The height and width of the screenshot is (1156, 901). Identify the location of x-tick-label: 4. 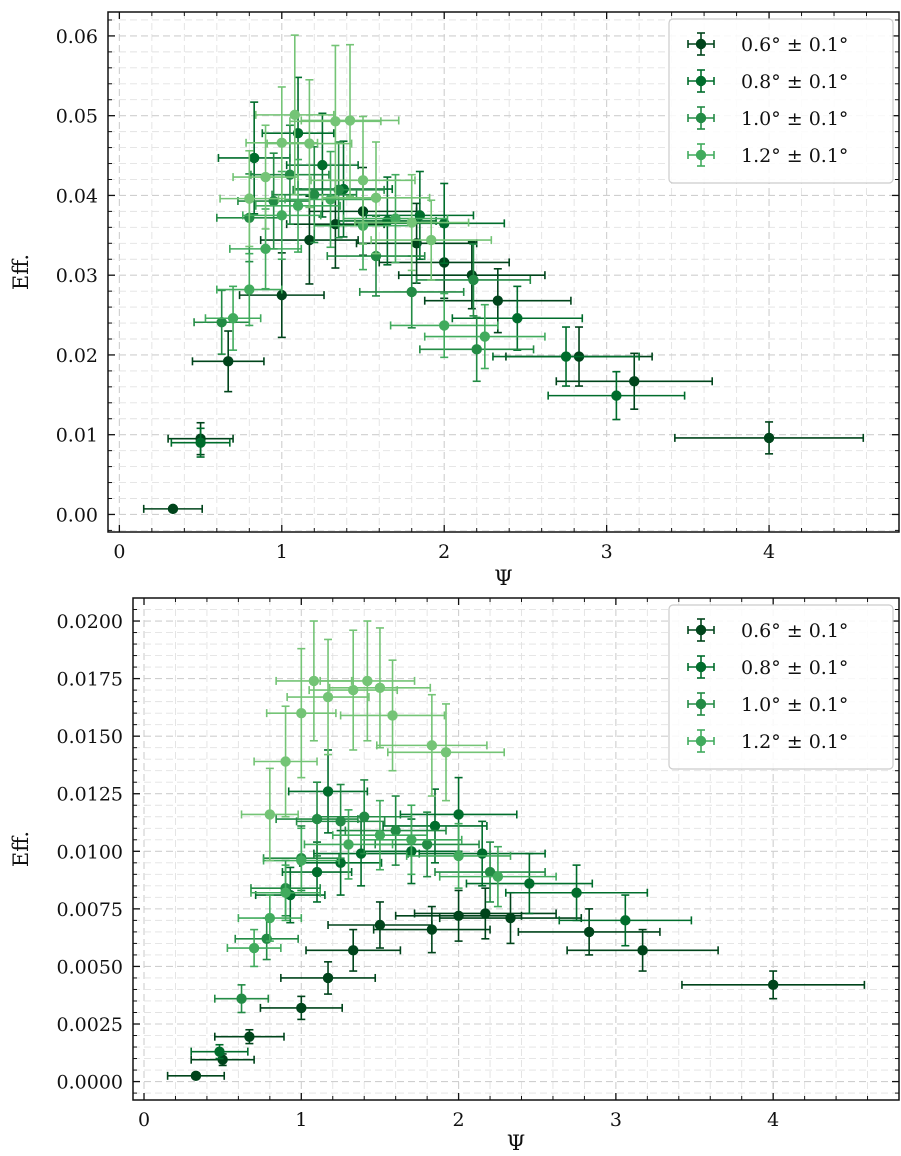
(773, 1120).